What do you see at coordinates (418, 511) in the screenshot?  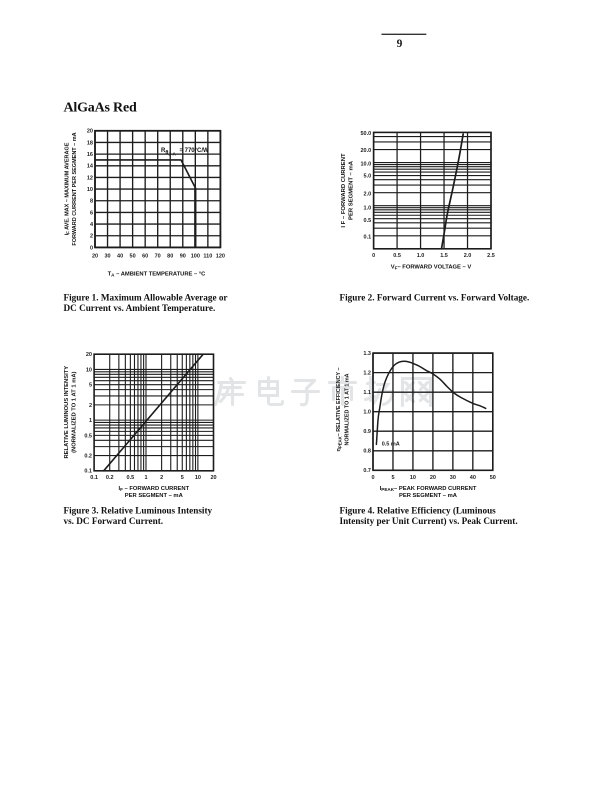 I see `svg-text:Figure 4. Relative Efficiency: Figure 4. Relative Efficiency (Luminous` at bounding box center [418, 511].